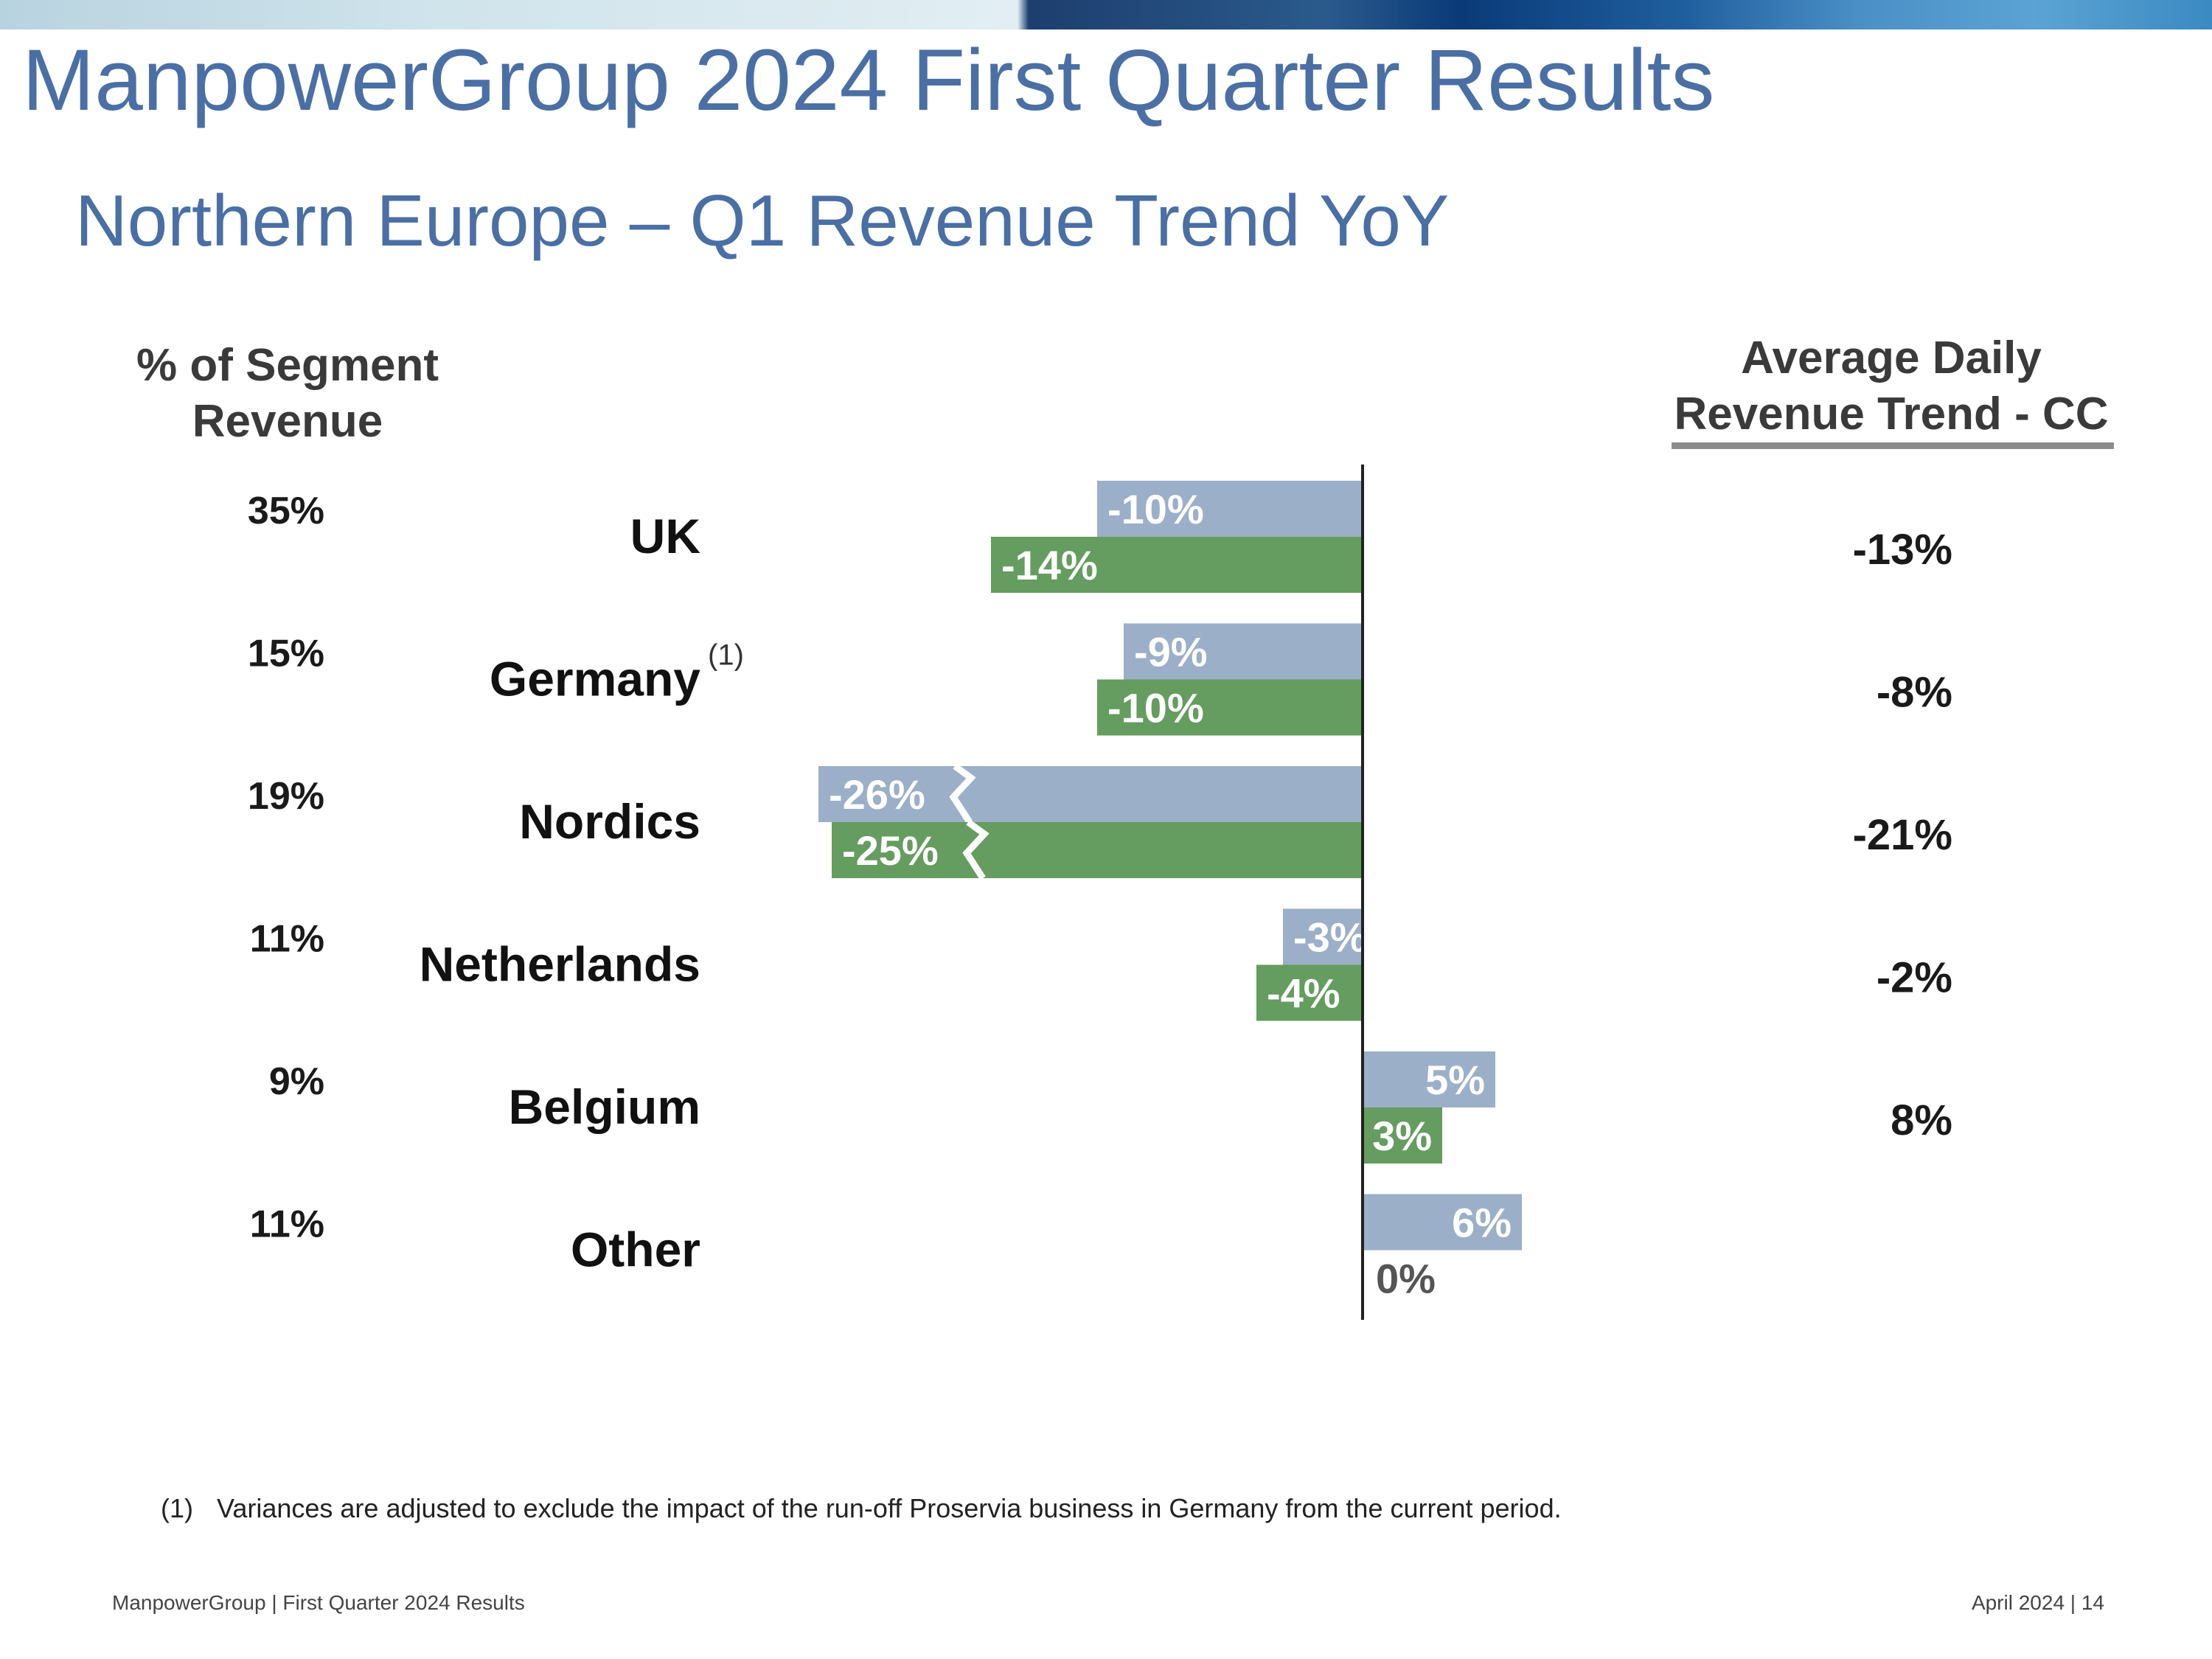 Image resolution: width=2212 pixels, height=1659 pixels. Describe the element at coordinates (1406, 1279) in the screenshot. I see `bar-value-label: 0%` at that location.